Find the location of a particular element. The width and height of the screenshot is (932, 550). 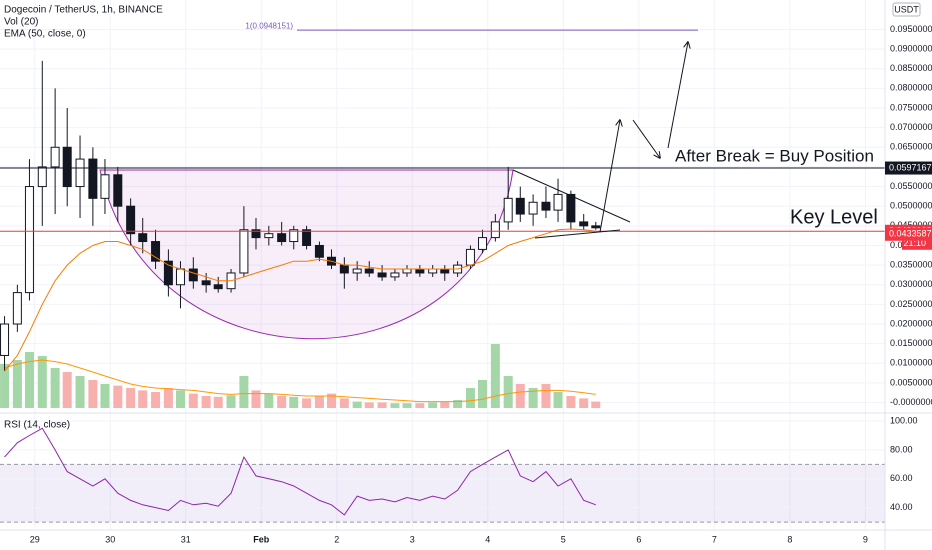

indicator-label: EMA (50, close, 0) is located at coordinates (45, 34).